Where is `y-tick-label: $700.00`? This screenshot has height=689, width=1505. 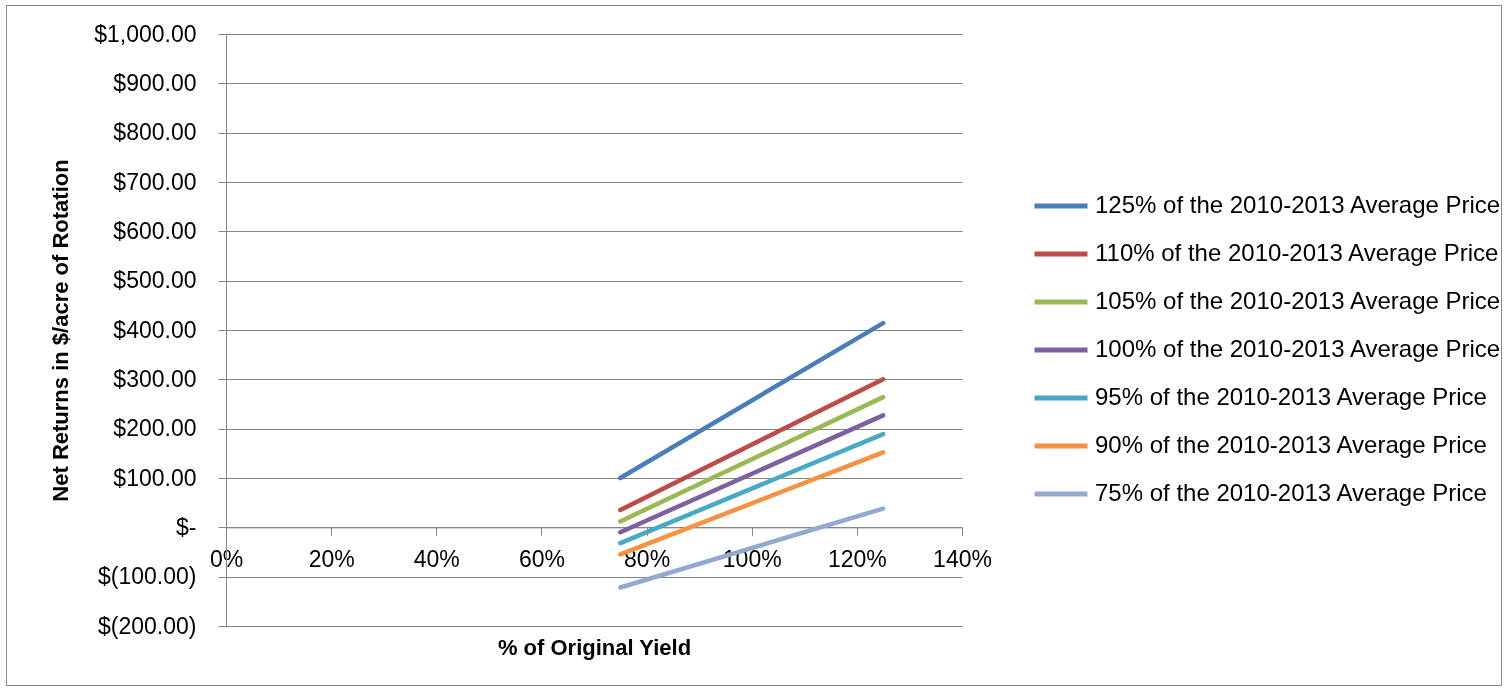 y-tick-label: $700.00 is located at coordinates (155, 181).